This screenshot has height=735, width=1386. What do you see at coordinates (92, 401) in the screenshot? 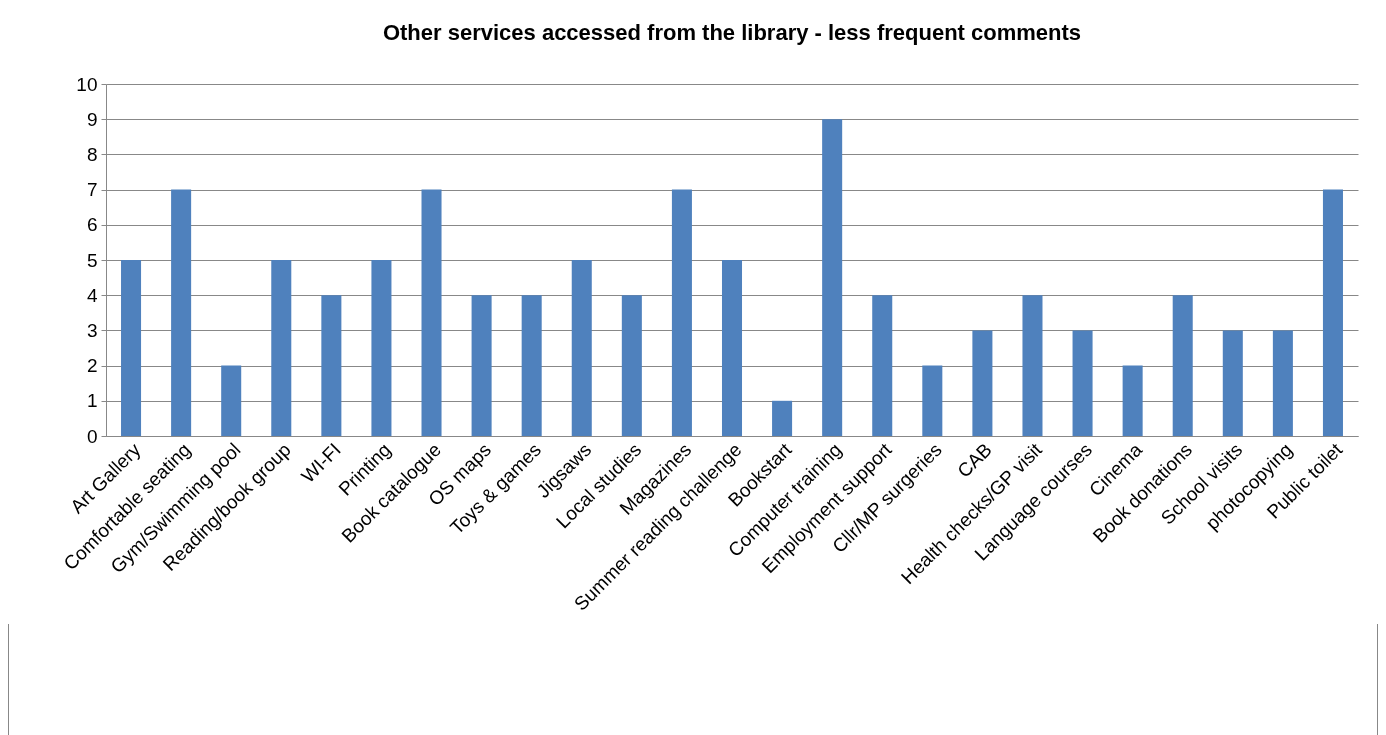
I see `y-tick-label: 1` at bounding box center [92, 401].